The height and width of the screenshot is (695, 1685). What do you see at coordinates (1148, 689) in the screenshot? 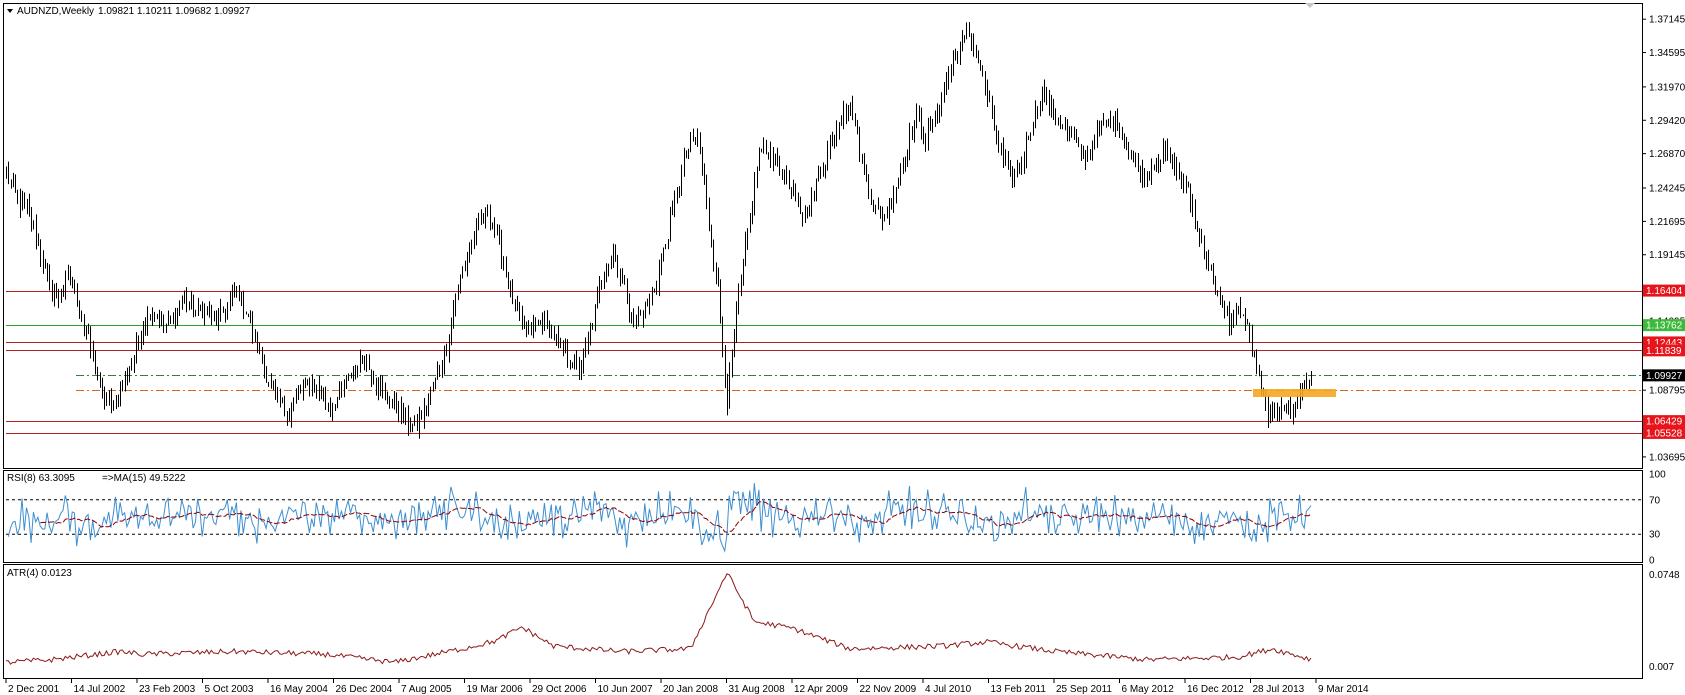
I see `date-tick-label: 6 May 2012` at bounding box center [1148, 689].